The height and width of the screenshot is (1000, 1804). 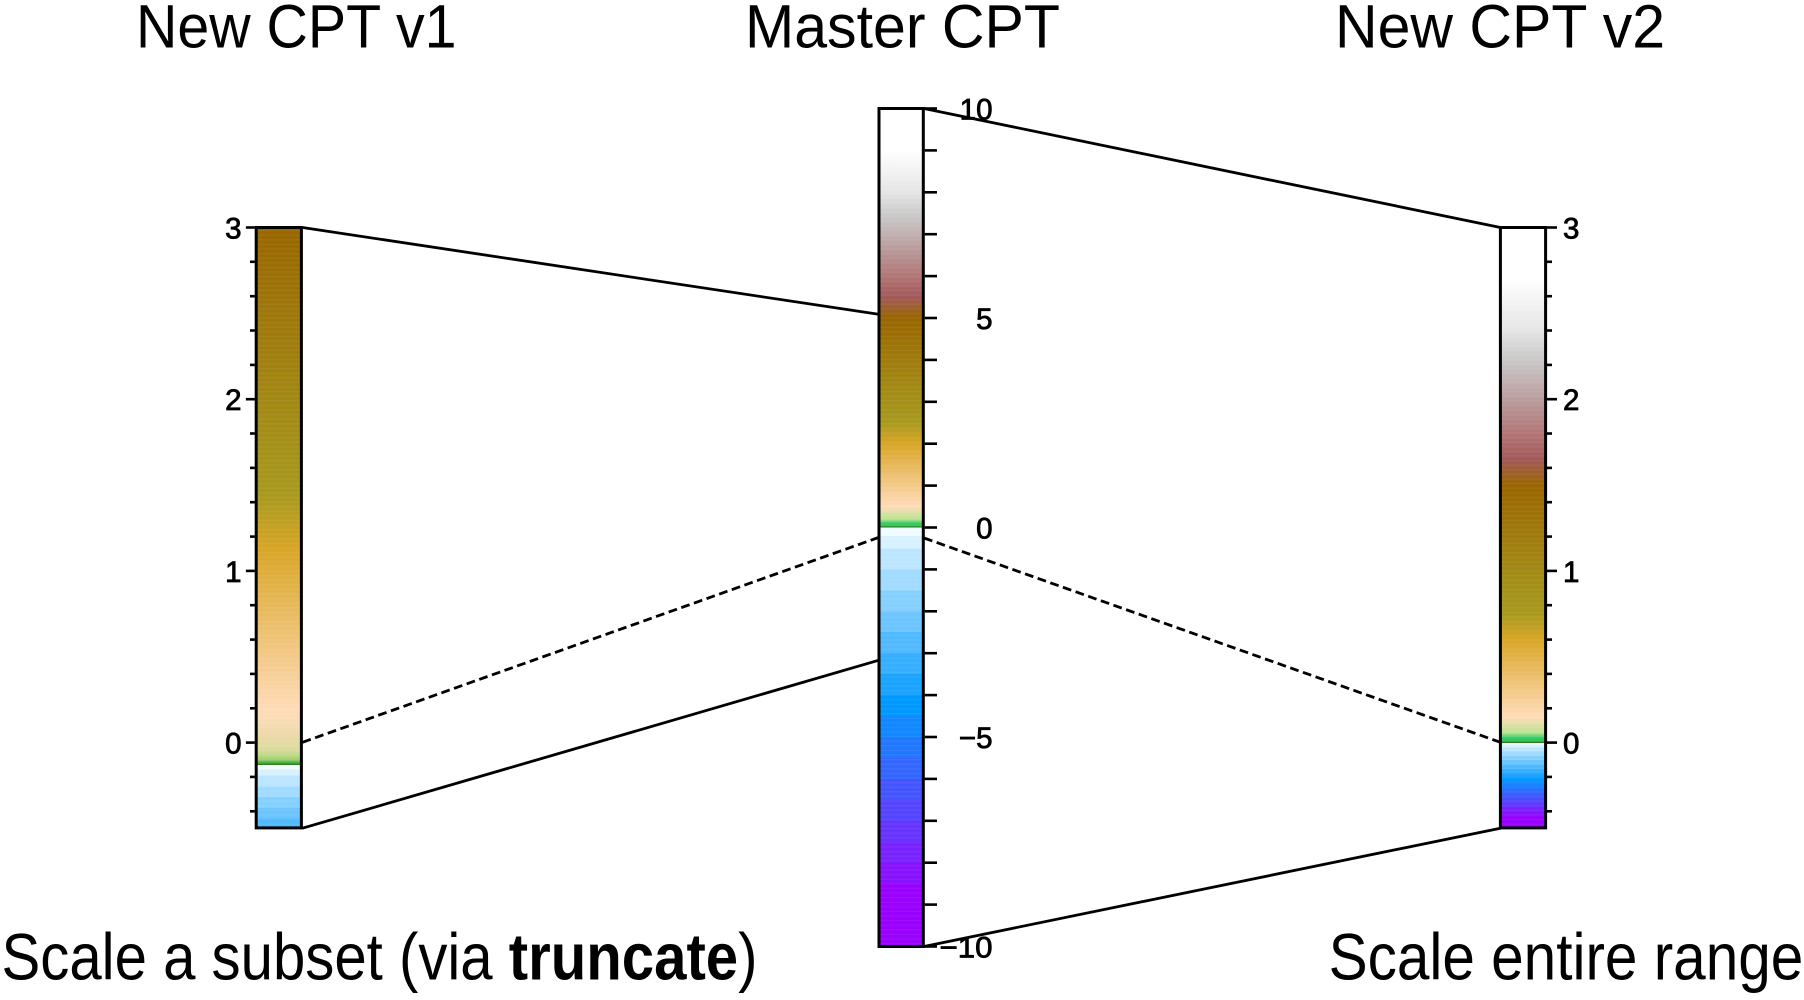 I want to click on svg-text: 10, so click(x=976, y=110).